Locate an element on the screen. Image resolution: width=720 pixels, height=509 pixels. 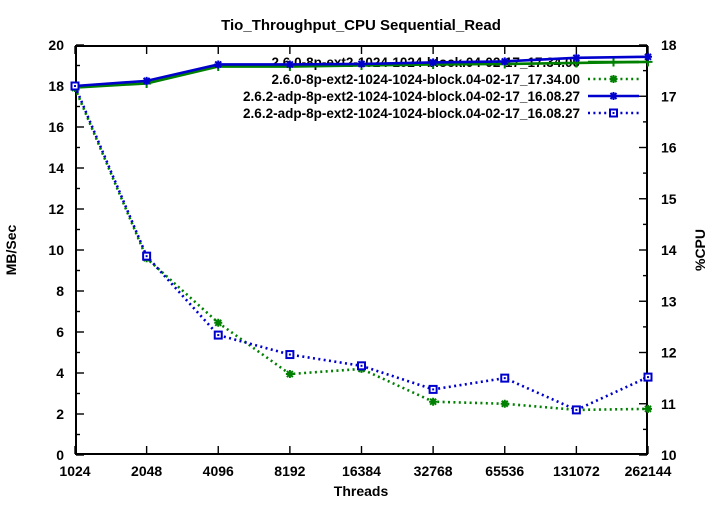
left-tick-label: 14 is located at coordinates (56, 168).